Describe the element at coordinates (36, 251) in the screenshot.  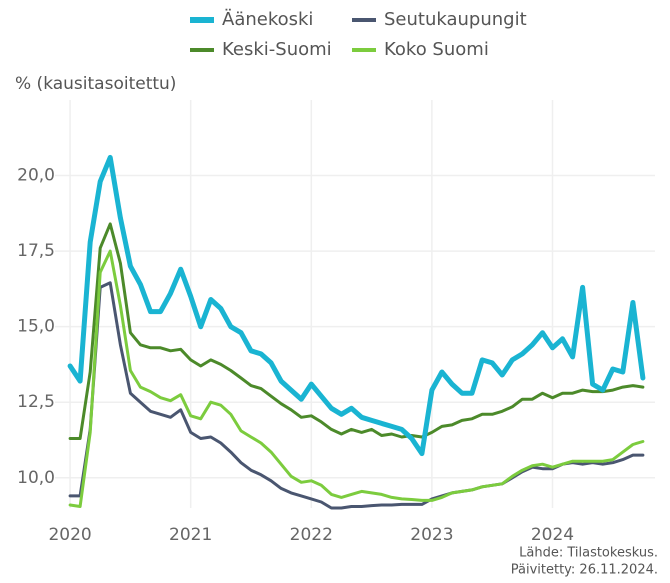
I see `y-tick-label: 17,5` at that location.